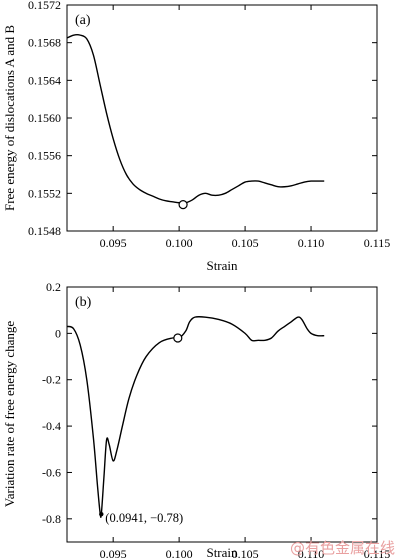  Describe the element at coordinates (222, 265) in the screenshot. I see `panel-a-xlabel: Strain` at that location.